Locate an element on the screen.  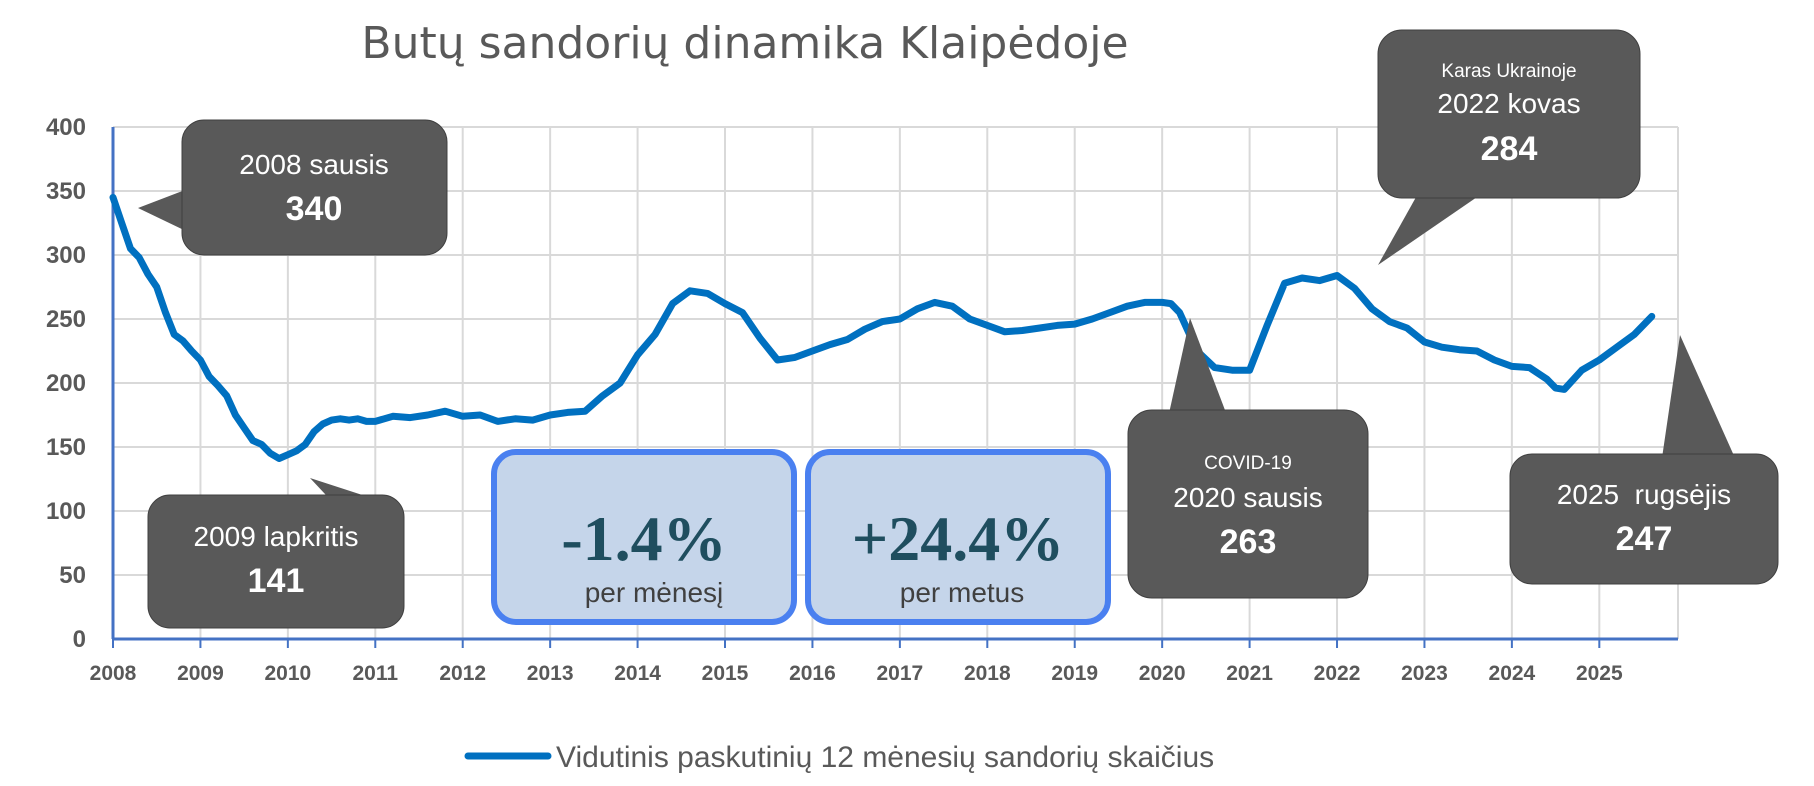
callout-value: 340 is located at coordinates (314, 209).